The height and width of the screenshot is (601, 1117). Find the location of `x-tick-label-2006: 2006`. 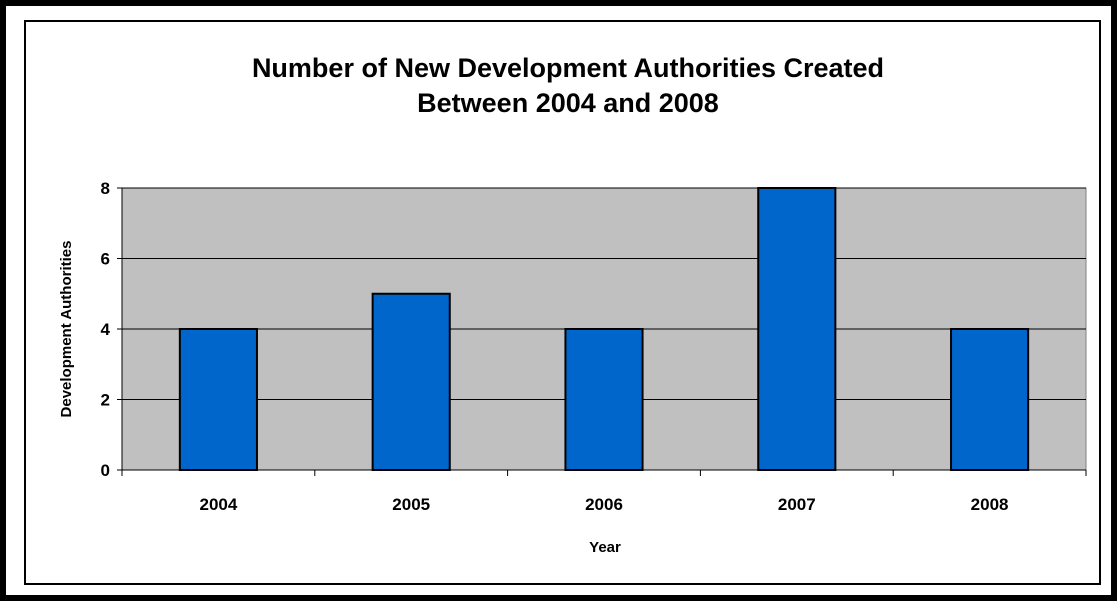

x-tick-label-2006: 2006 is located at coordinates (604, 504).